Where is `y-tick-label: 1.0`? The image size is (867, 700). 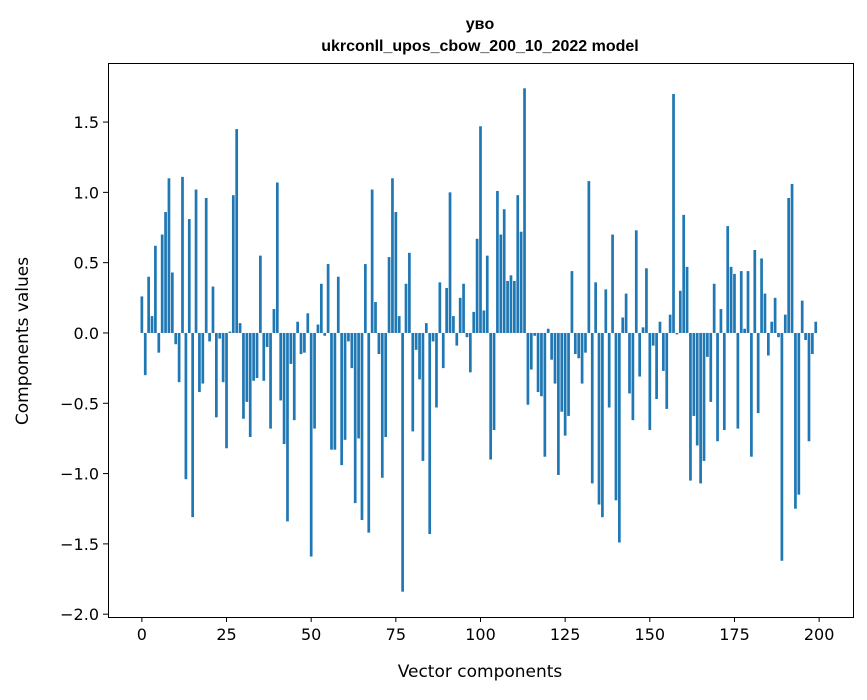 y-tick-label: 1.0 is located at coordinates (86, 192).